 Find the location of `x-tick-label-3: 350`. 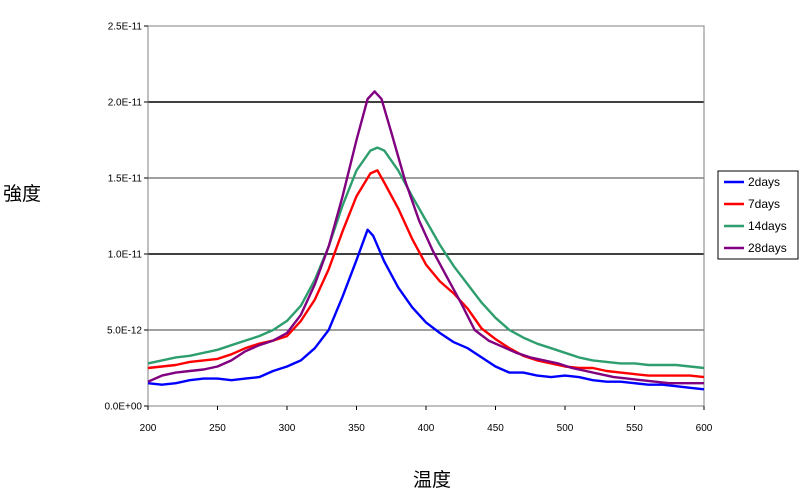

x-tick-label-3: 350 is located at coordinates (356, 428).